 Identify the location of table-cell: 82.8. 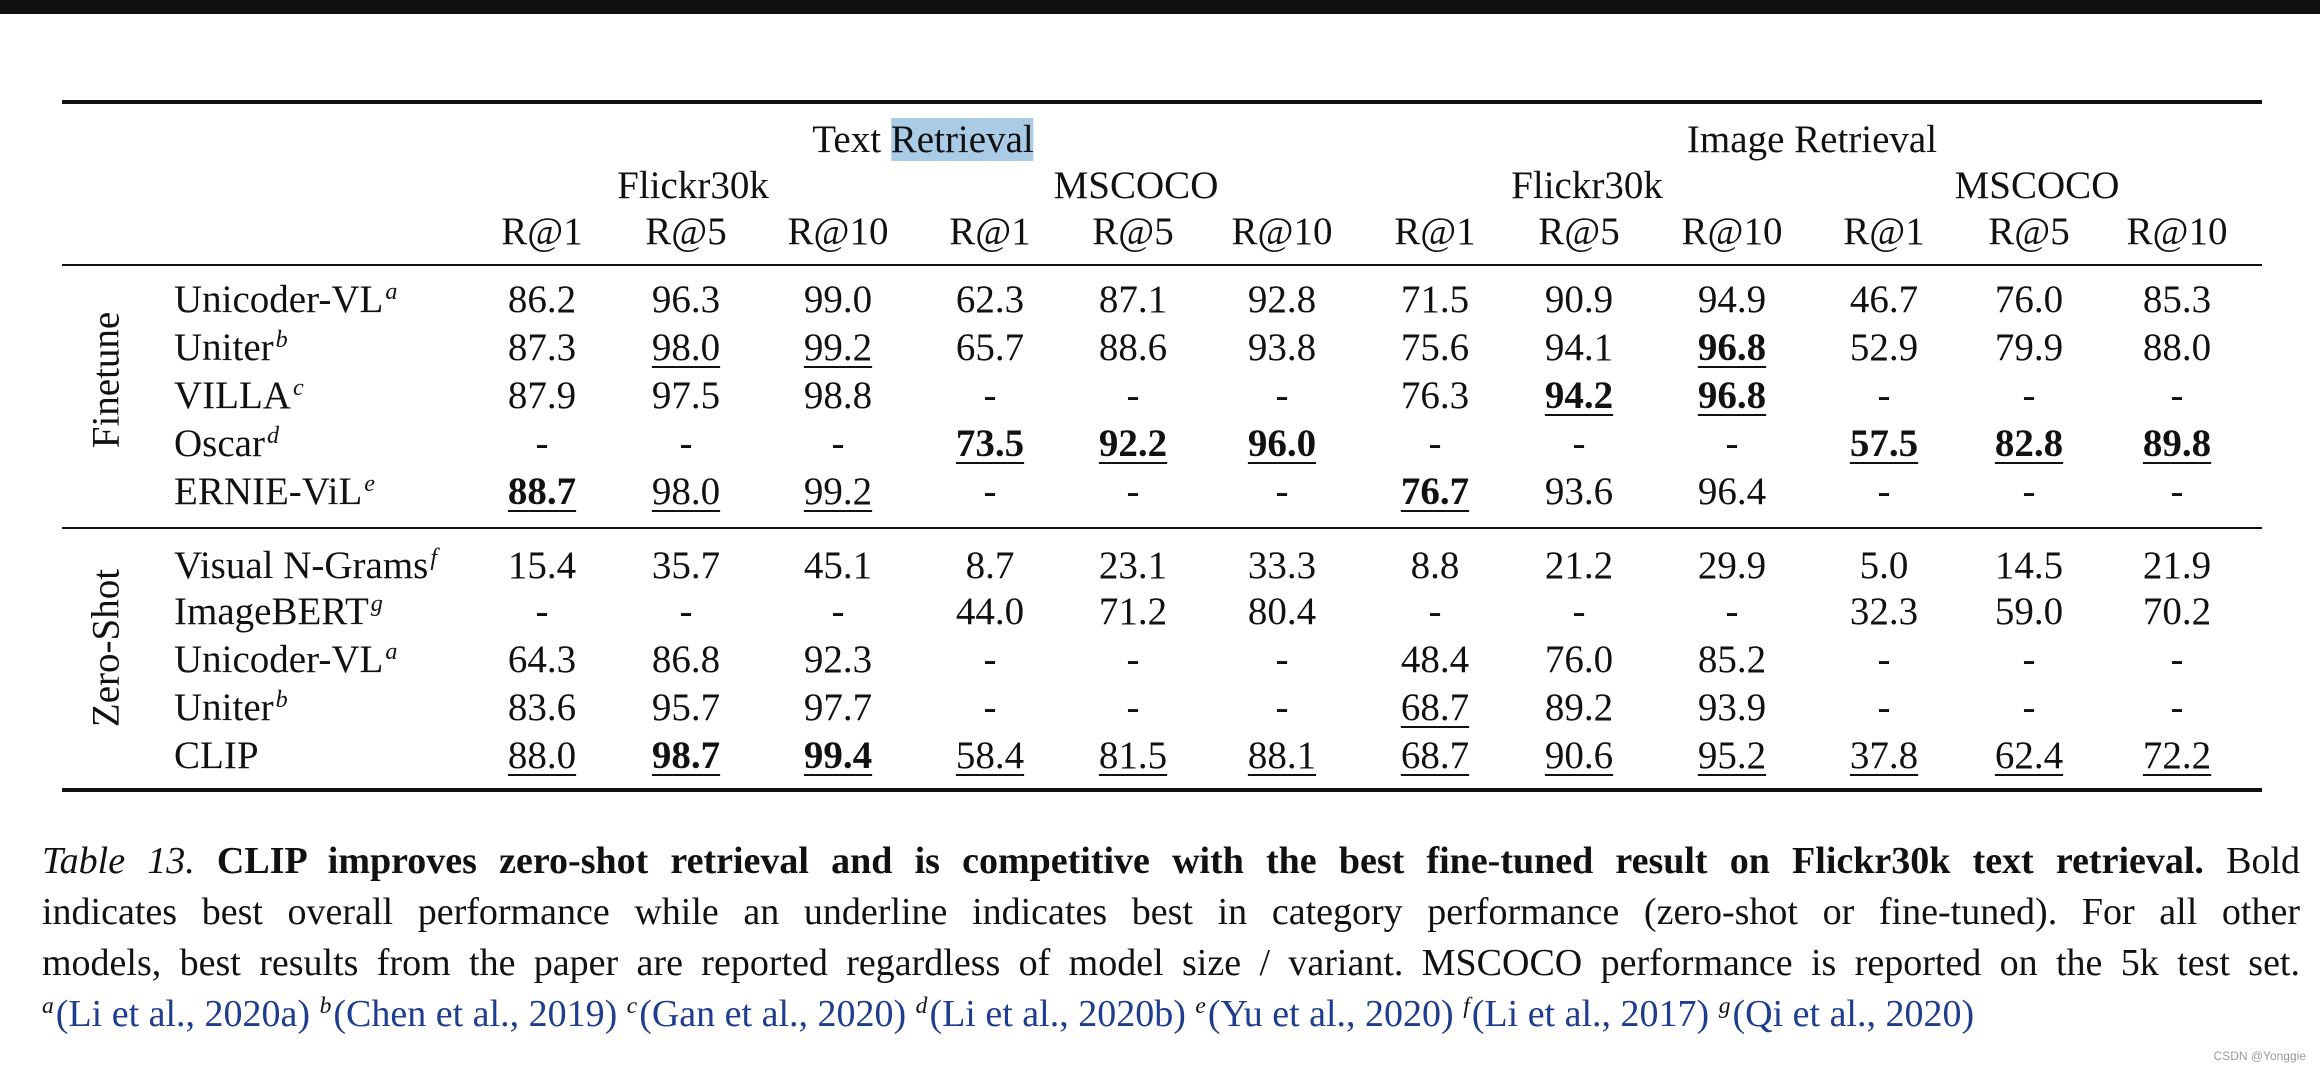
(2029, 443).